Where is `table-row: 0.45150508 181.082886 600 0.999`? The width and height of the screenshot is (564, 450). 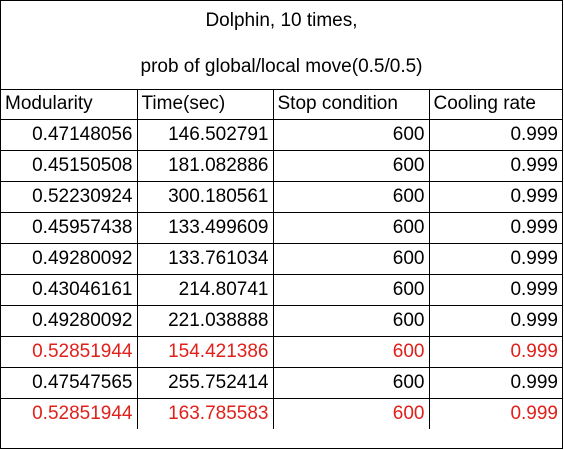 table-row: 0.45150508 181.082886 600 0.999 is located at coordinates (281, 166).